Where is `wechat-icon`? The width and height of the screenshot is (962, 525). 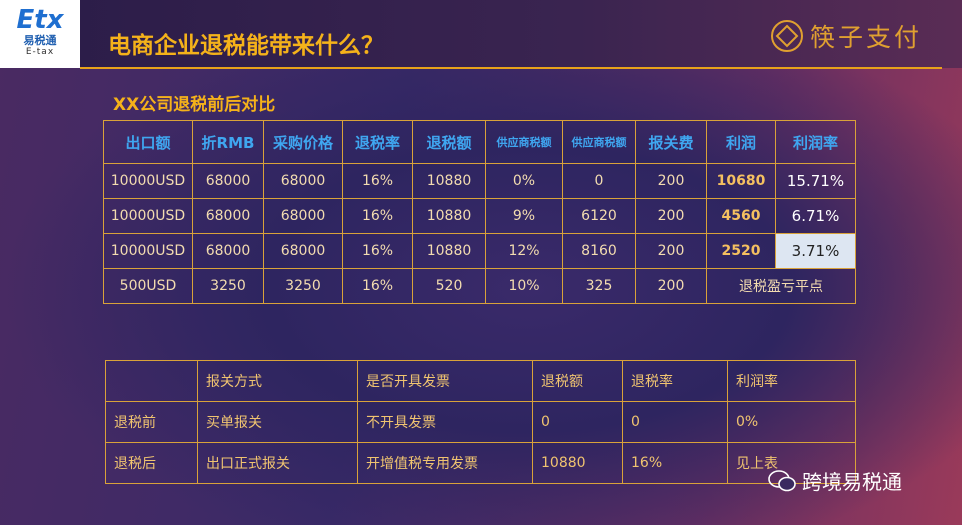
wechat-icon is located at coordinates (782, 480).